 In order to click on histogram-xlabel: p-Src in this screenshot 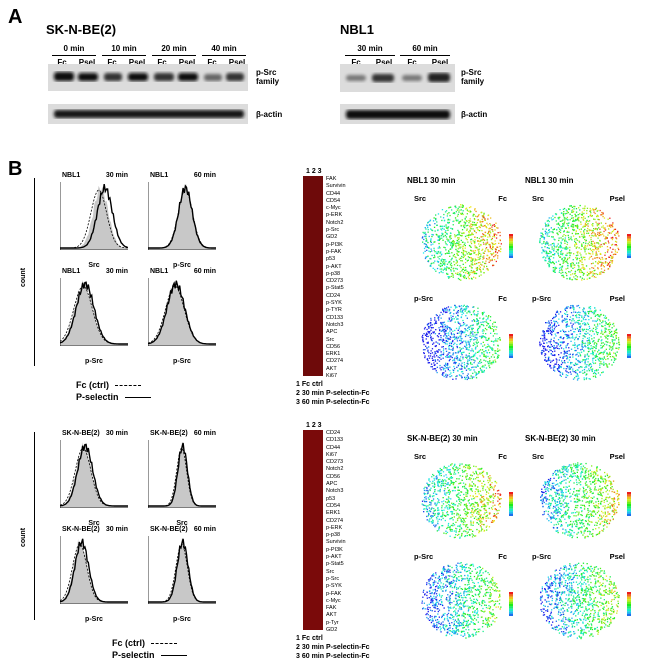, I will do `click(94, 619)`.